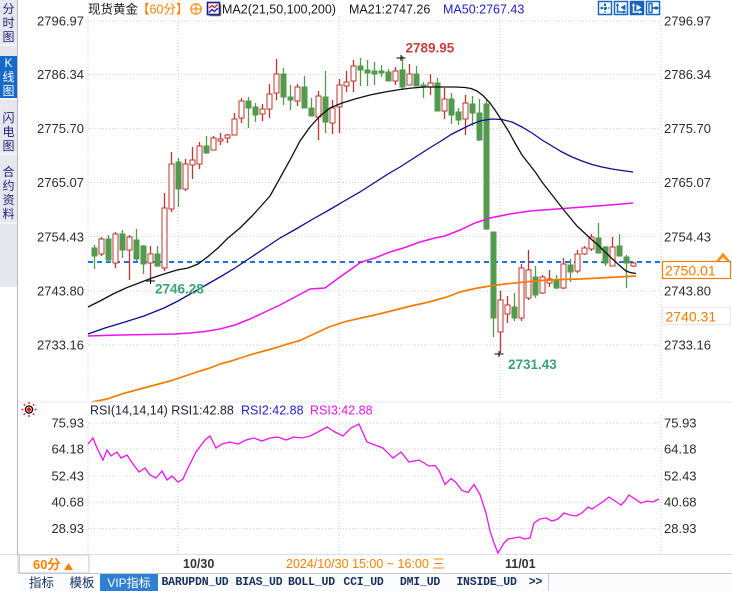 The image size is (732, 591). I want to click on svg-text: 11/01, so click(520, 564).